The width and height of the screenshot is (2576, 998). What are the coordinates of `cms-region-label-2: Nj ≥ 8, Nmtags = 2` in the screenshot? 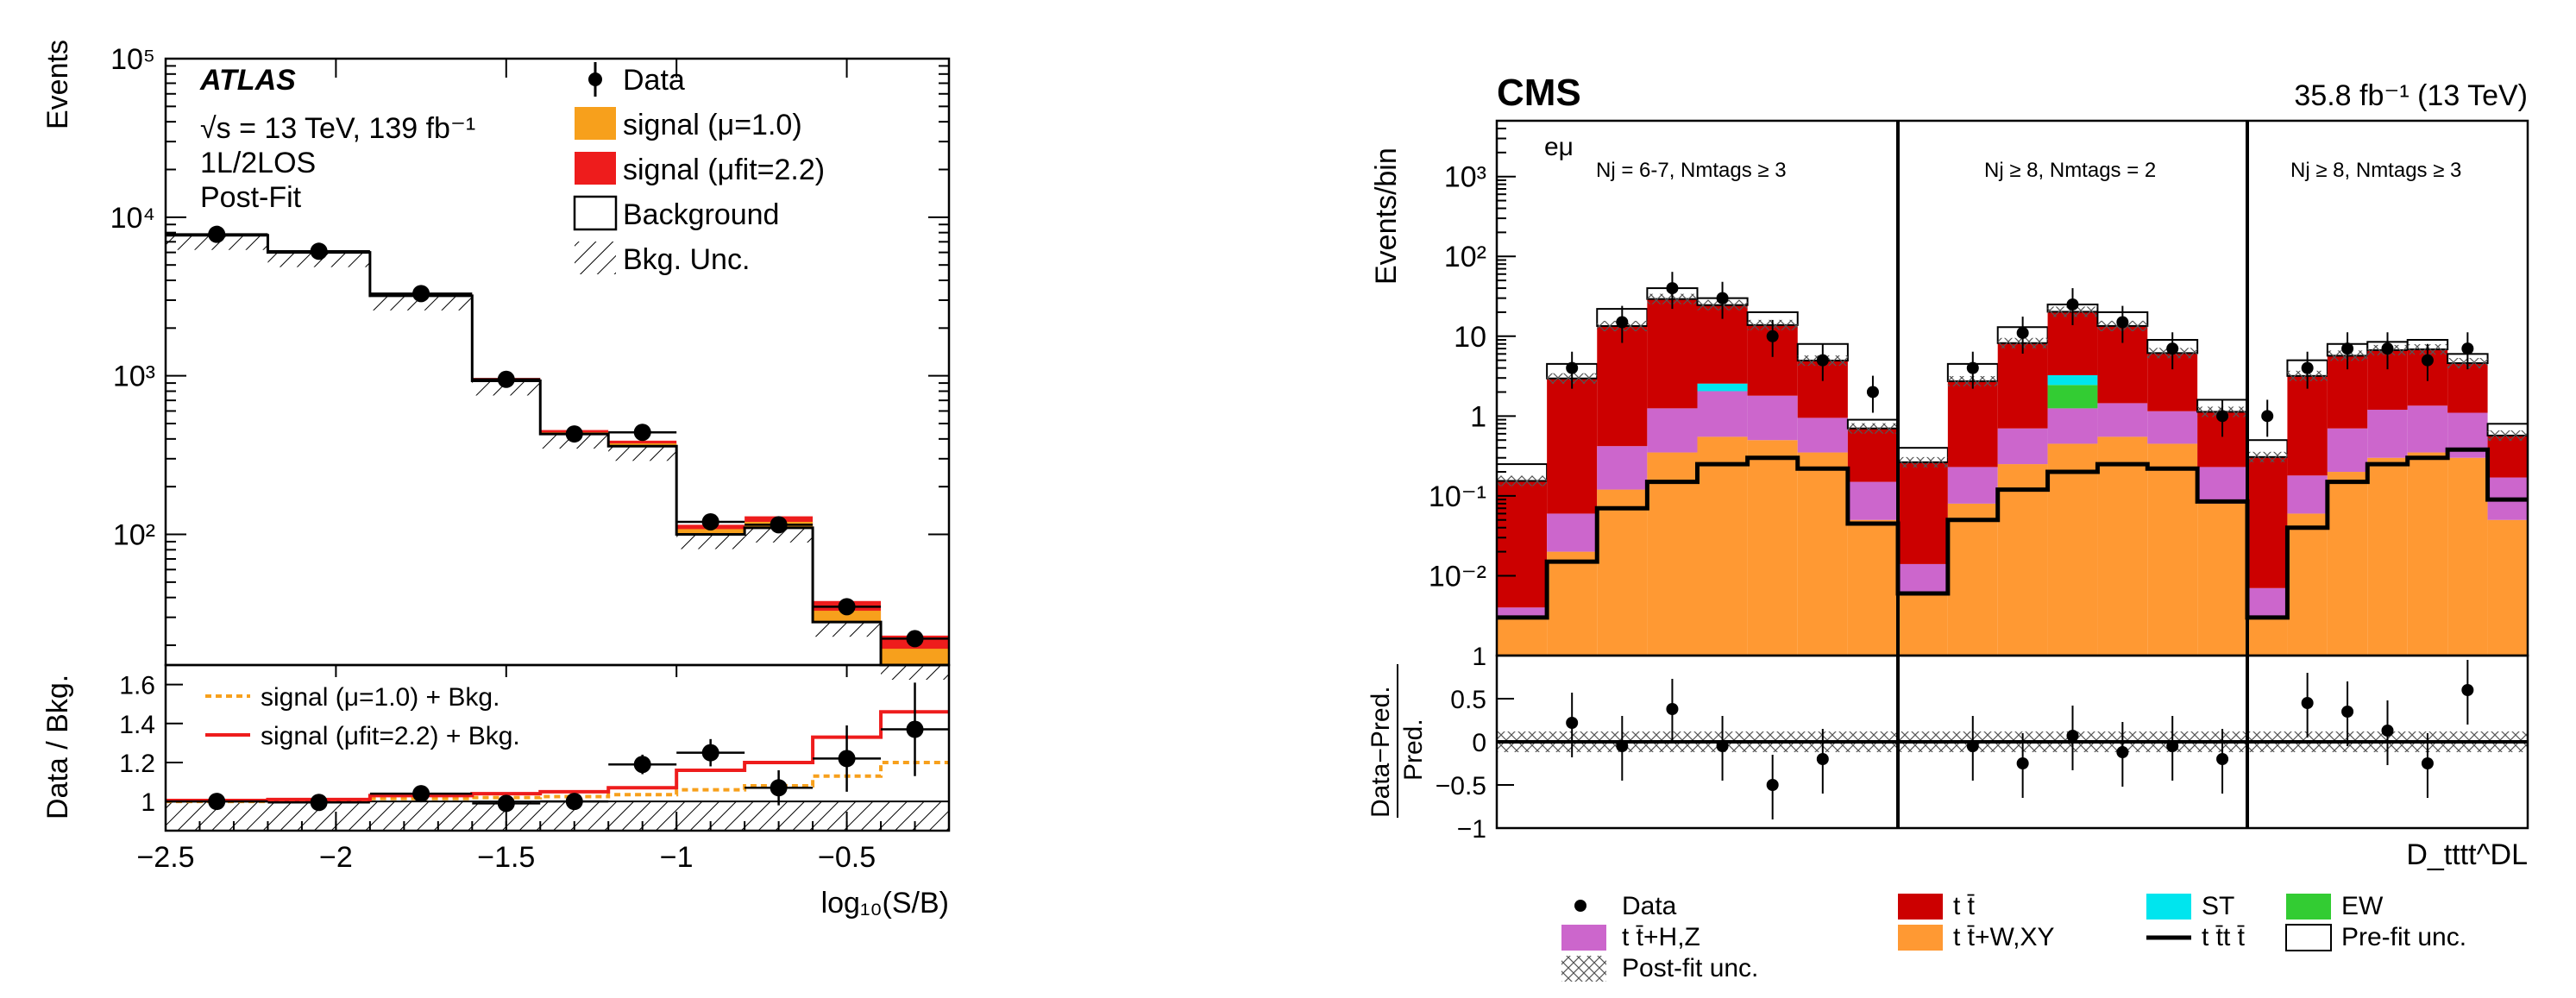 It's located at (2070, 170).